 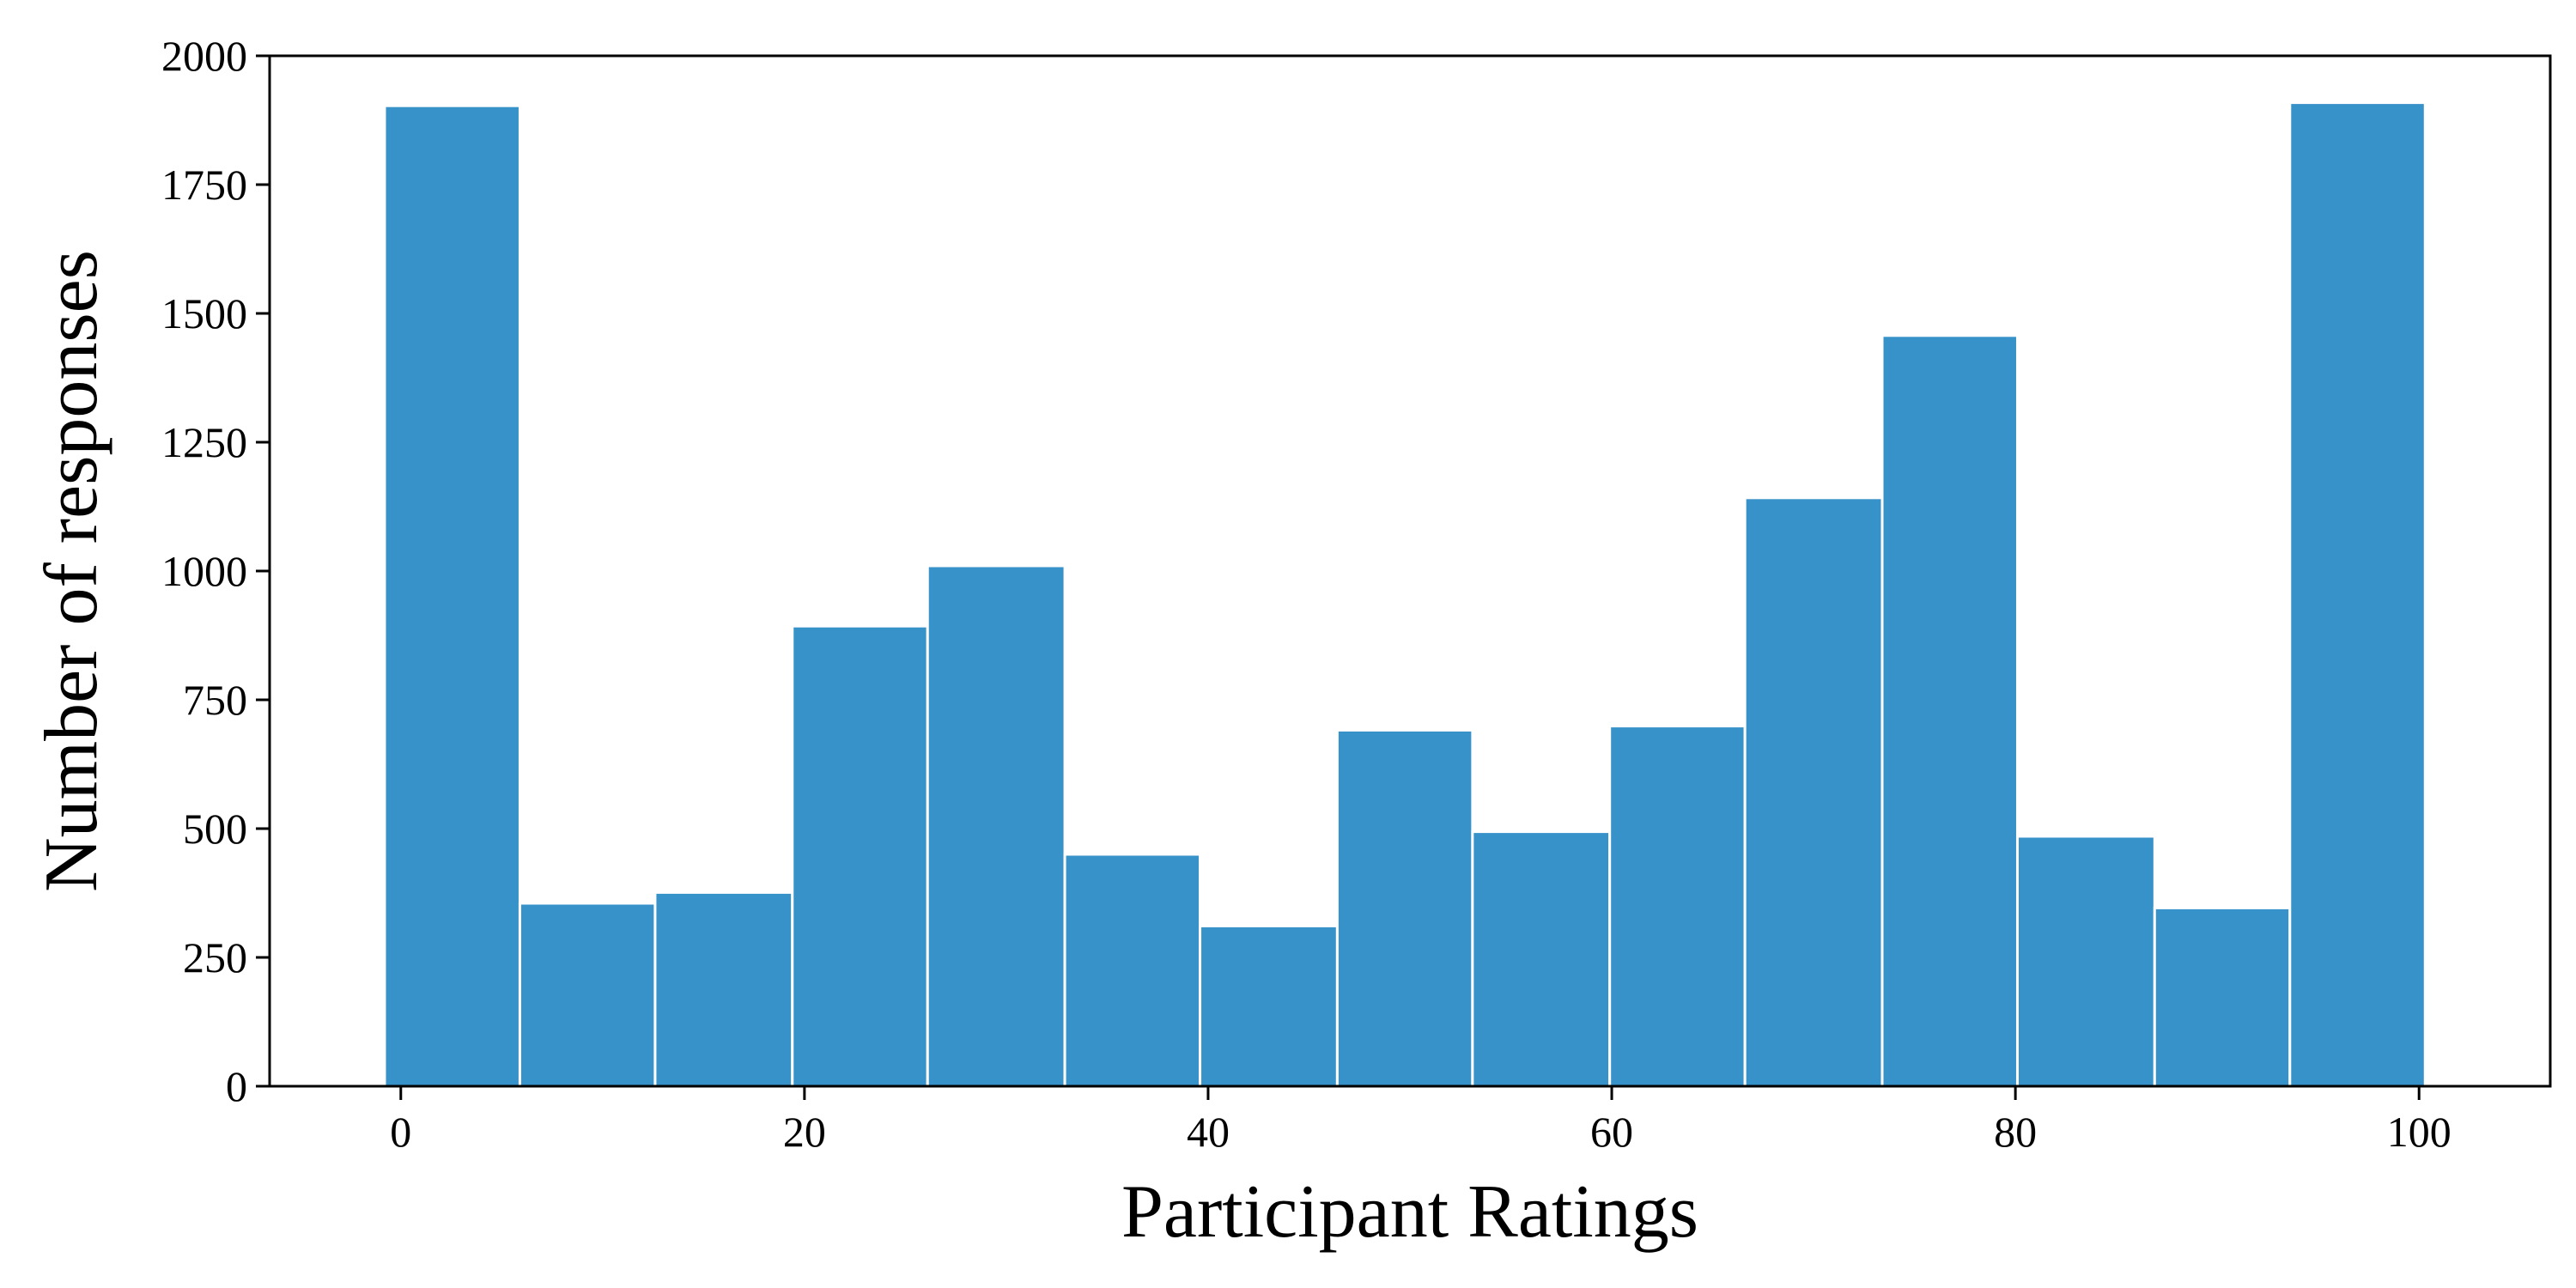 I want to click on y-axis: 0 250 500 750 1000 1250 1500 1750 2000, so click(x=215, y=571).